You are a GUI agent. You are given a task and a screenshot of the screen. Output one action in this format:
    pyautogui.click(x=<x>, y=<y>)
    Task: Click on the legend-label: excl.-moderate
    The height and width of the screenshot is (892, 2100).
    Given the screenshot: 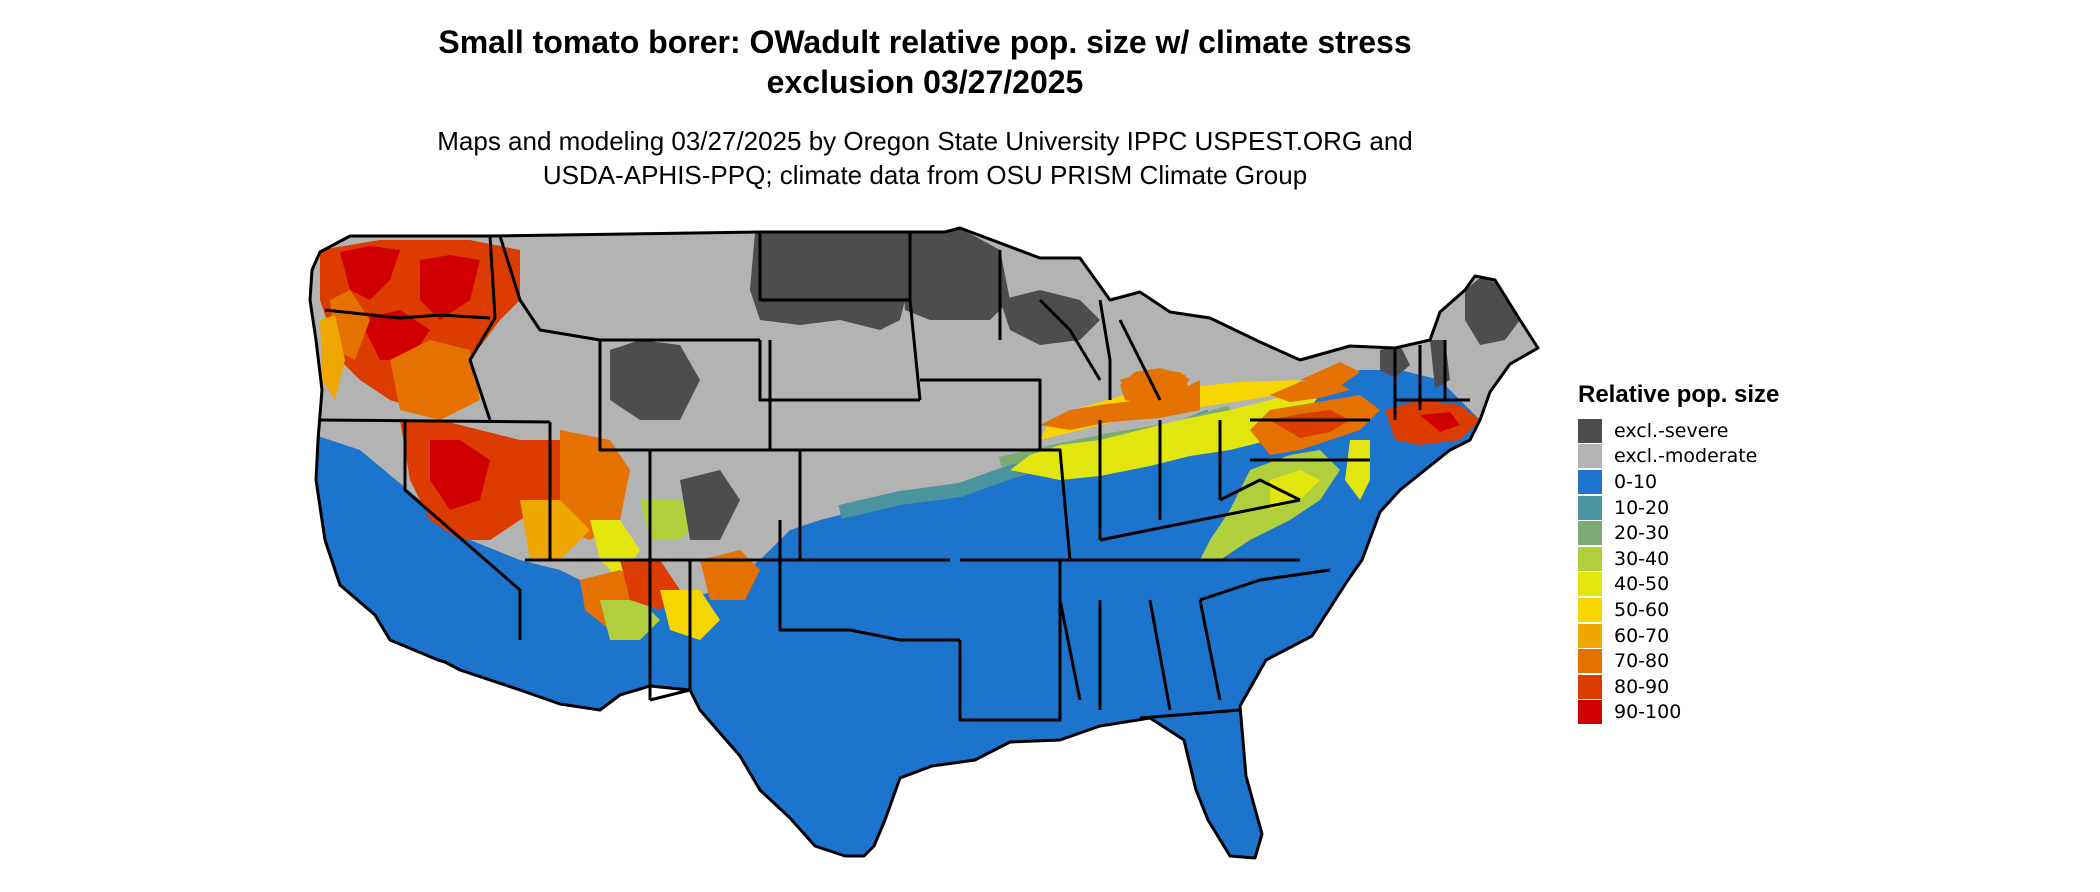 What is the action you would take?
    pyautogui.click(x=1686, y=456)
    